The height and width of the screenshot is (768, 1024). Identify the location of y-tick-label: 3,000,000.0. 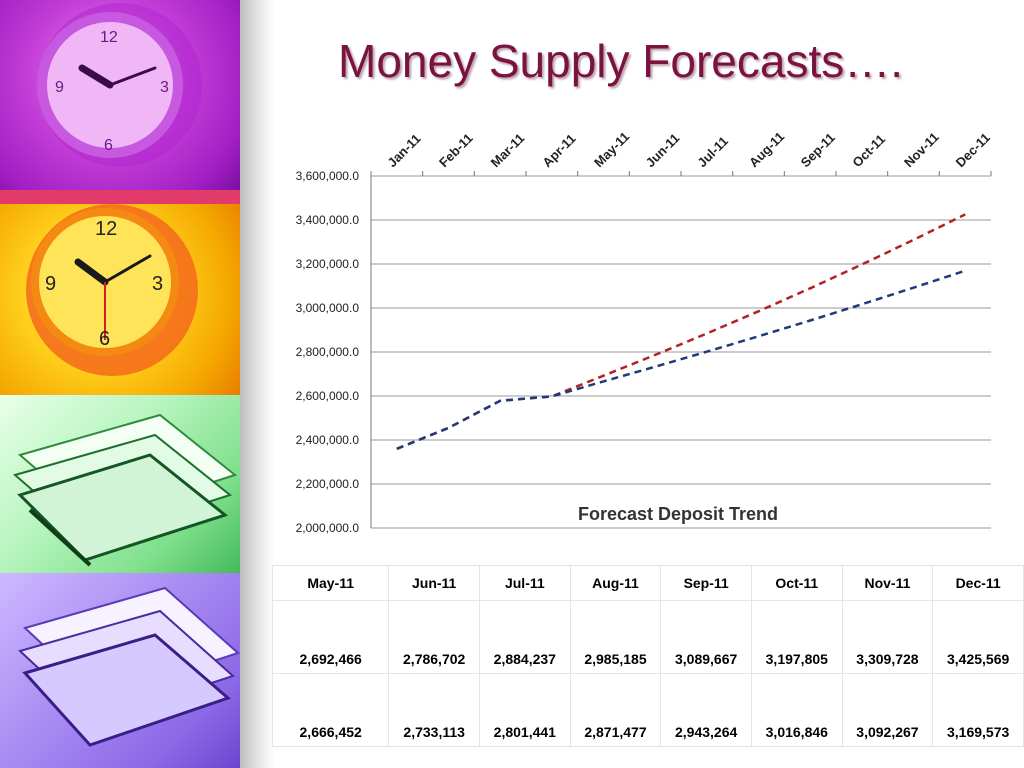
(328, 308).